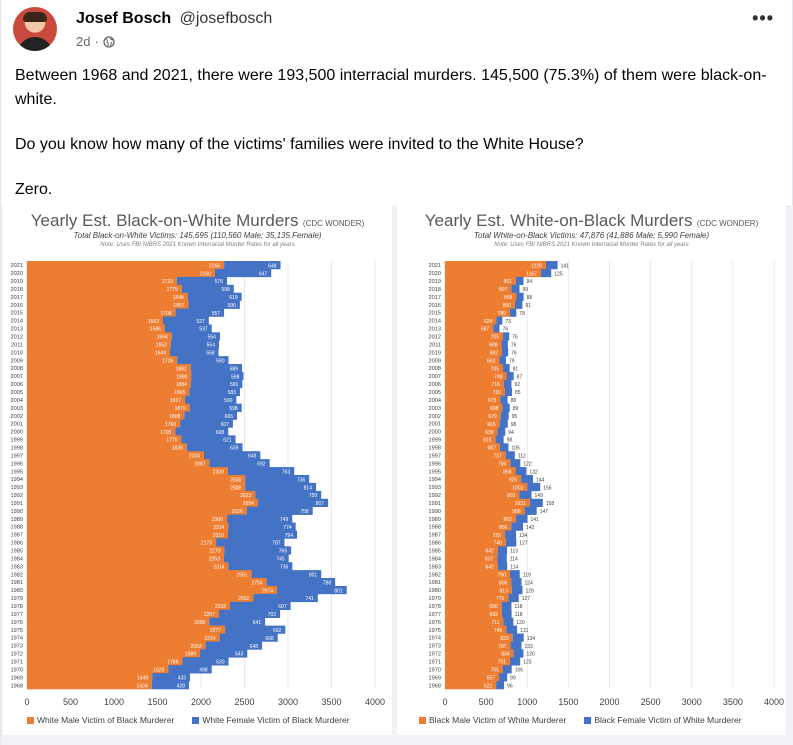 The image size is (793, 745). I want to click on data-label-male: 2173, so click(206, 544).